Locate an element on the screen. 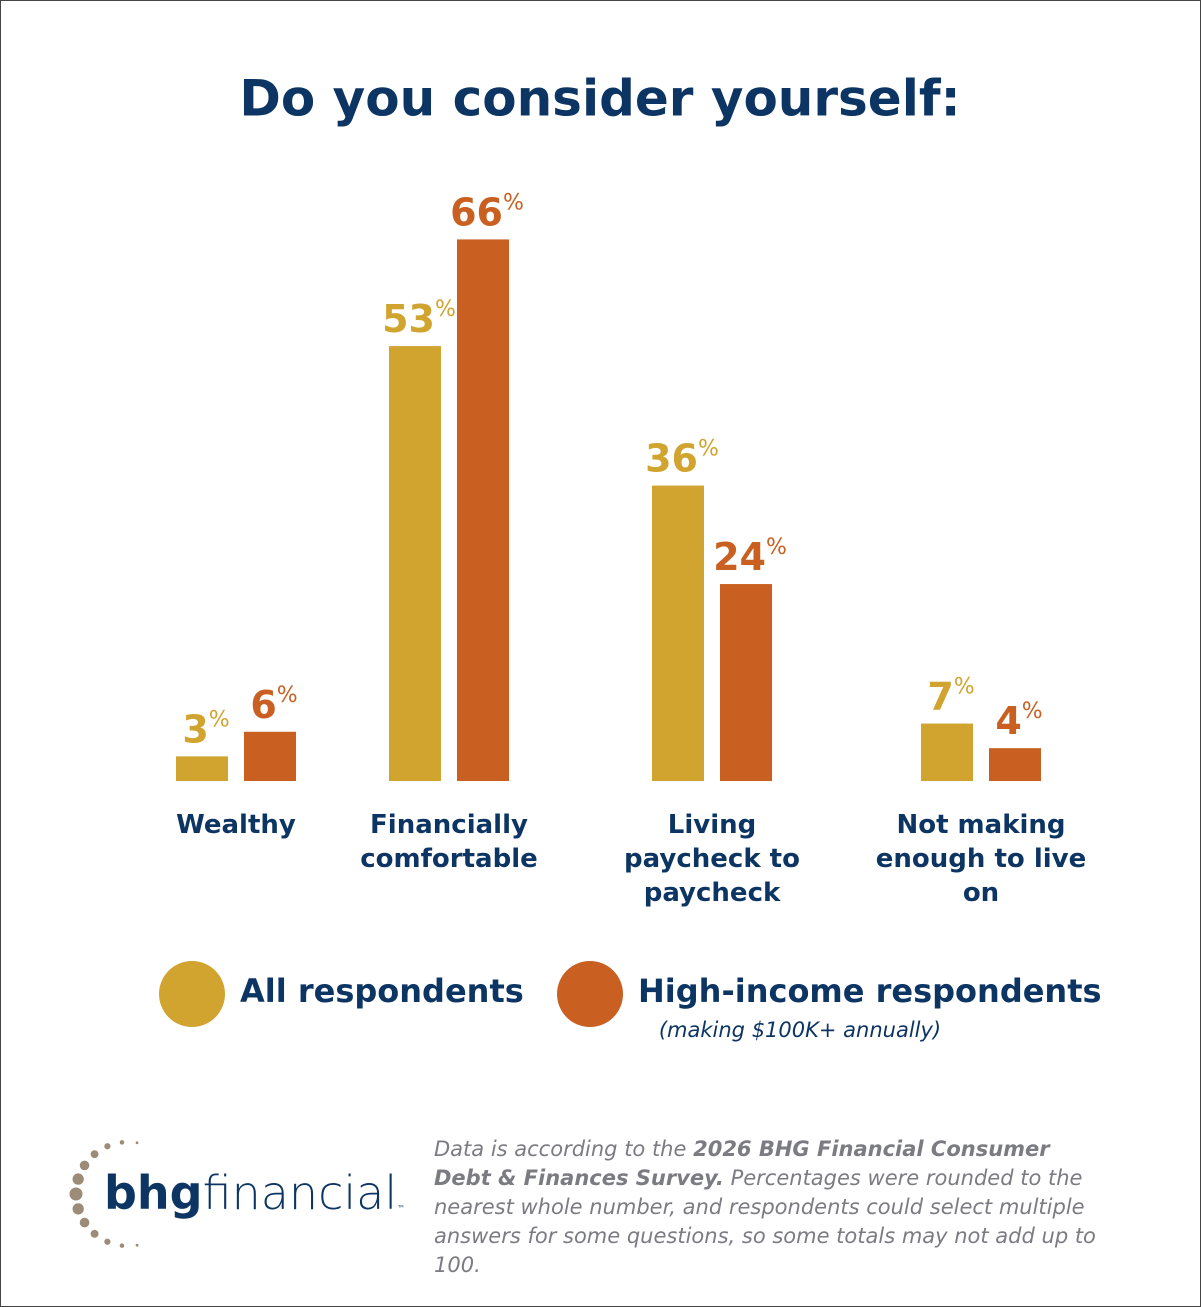  logo-mark: ™ is located at coordinates (401, 1208).